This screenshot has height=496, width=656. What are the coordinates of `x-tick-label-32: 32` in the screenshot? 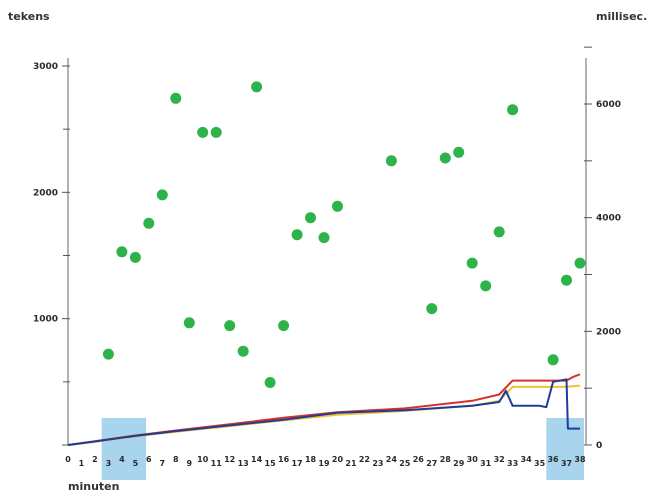 It's located at (499, 459).